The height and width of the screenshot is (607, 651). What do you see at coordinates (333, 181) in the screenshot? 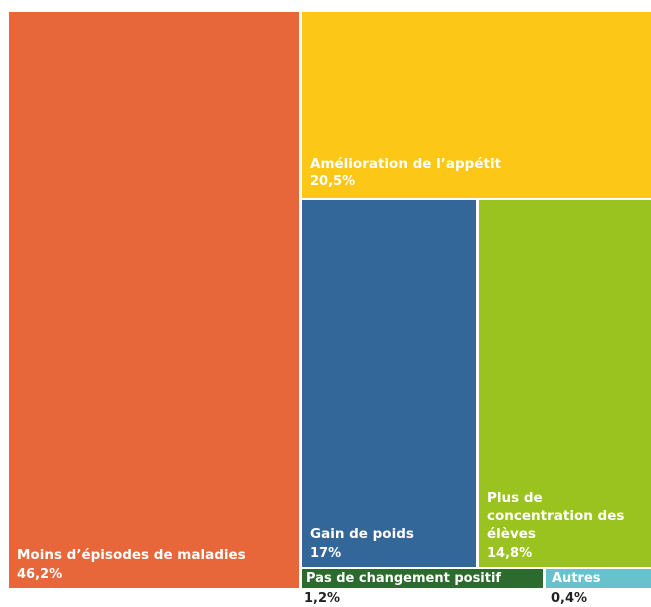
I see `tile-value-amelioration-appetit: 20,5%` at bounding box center [333, 181].